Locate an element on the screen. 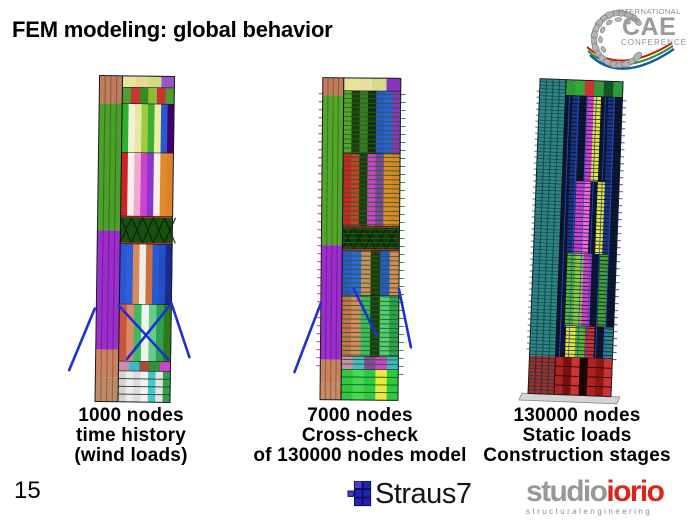 The width and height of the screenshot is (700, 525). caption-line: Construction stages is located at coordinates (577, 455).